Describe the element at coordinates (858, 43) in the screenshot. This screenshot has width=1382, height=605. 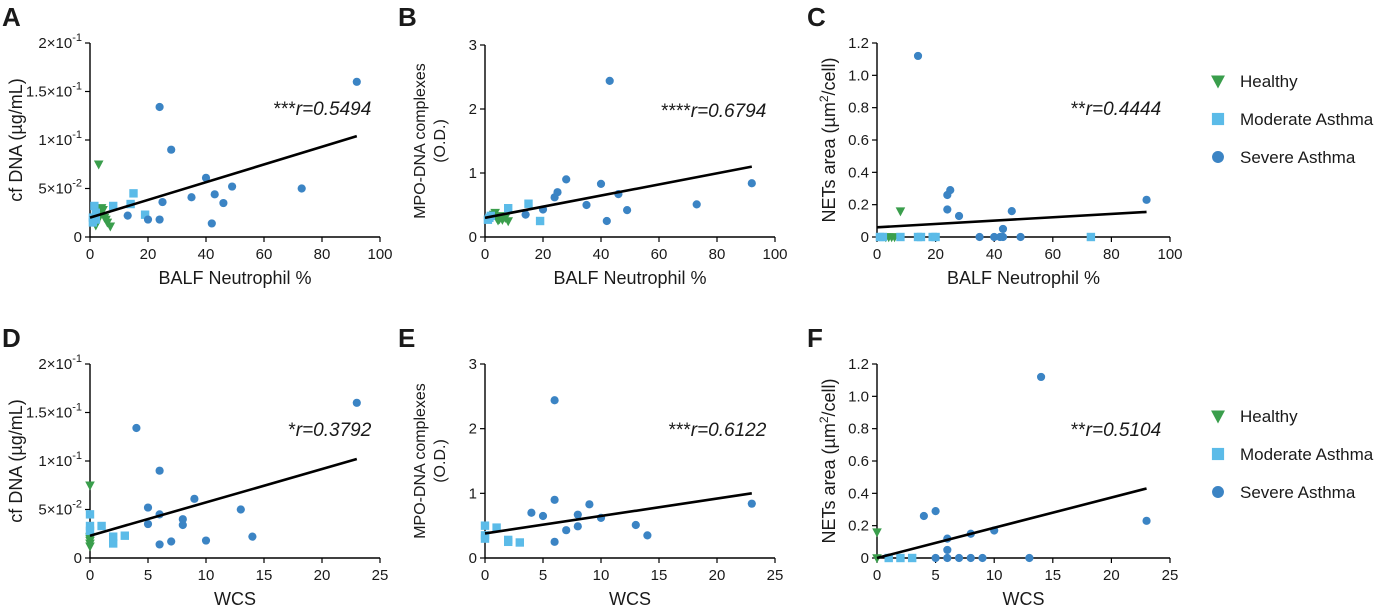
I see `y-tick-label: 1.2` at that location.